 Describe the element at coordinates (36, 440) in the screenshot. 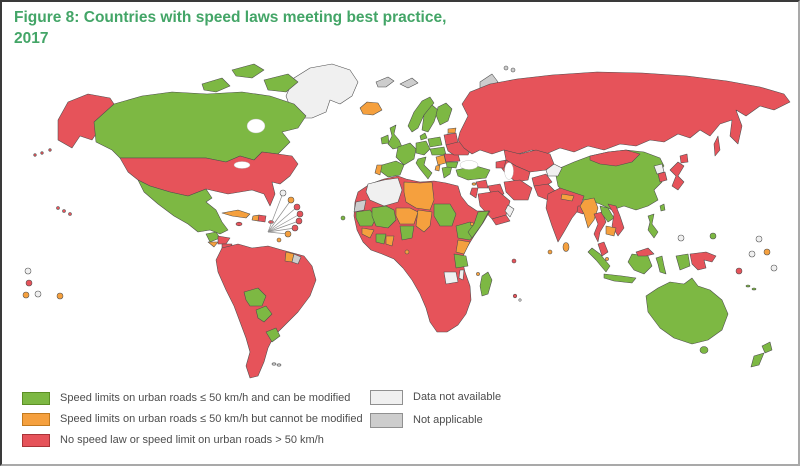

I see `legend-swatch-red` at that location.